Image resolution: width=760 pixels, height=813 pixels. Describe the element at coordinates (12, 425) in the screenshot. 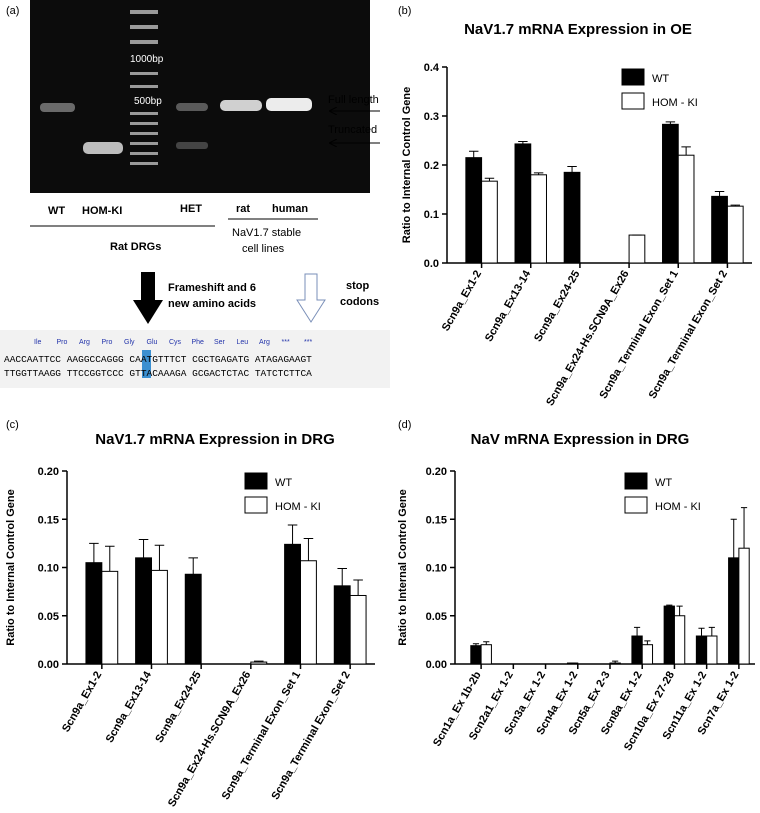

I see `panel-label: (c)` at that location.